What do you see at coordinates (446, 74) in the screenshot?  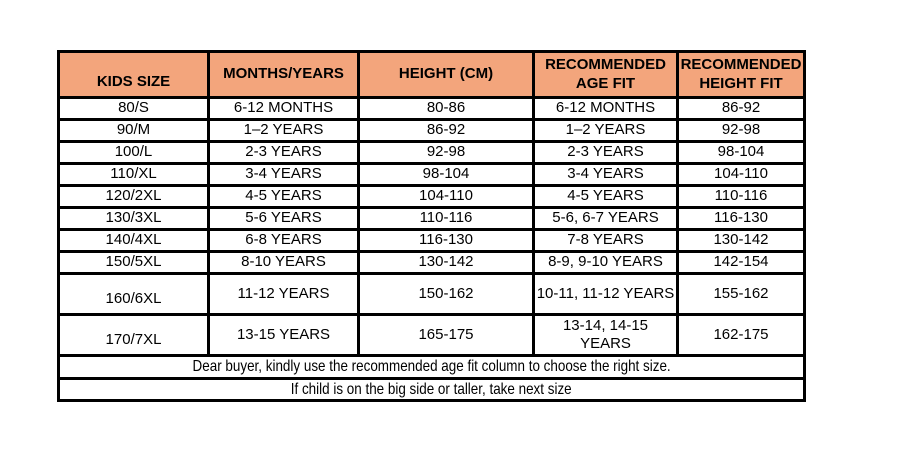 I see `header-height-cm: HEIGHT (CM)` at bounding box center [446, 74].